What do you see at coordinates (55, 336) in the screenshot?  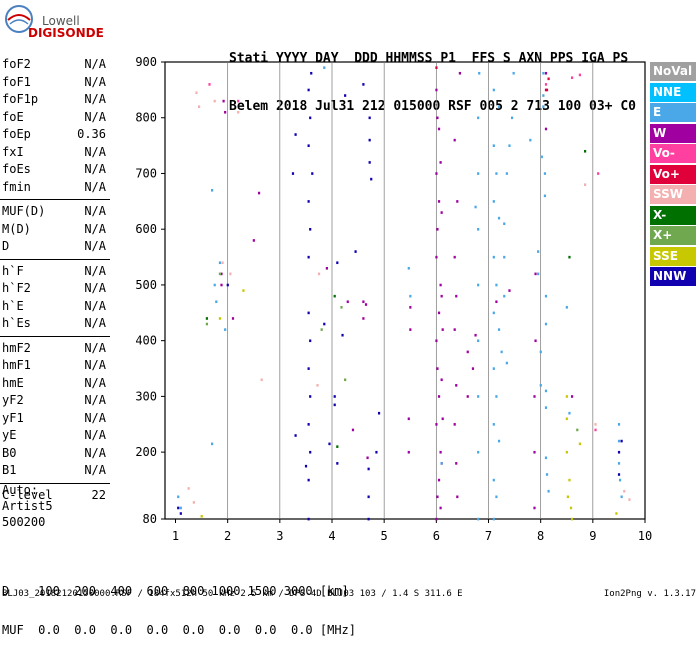 I see `param-separator` at bounding box center [55, 336].